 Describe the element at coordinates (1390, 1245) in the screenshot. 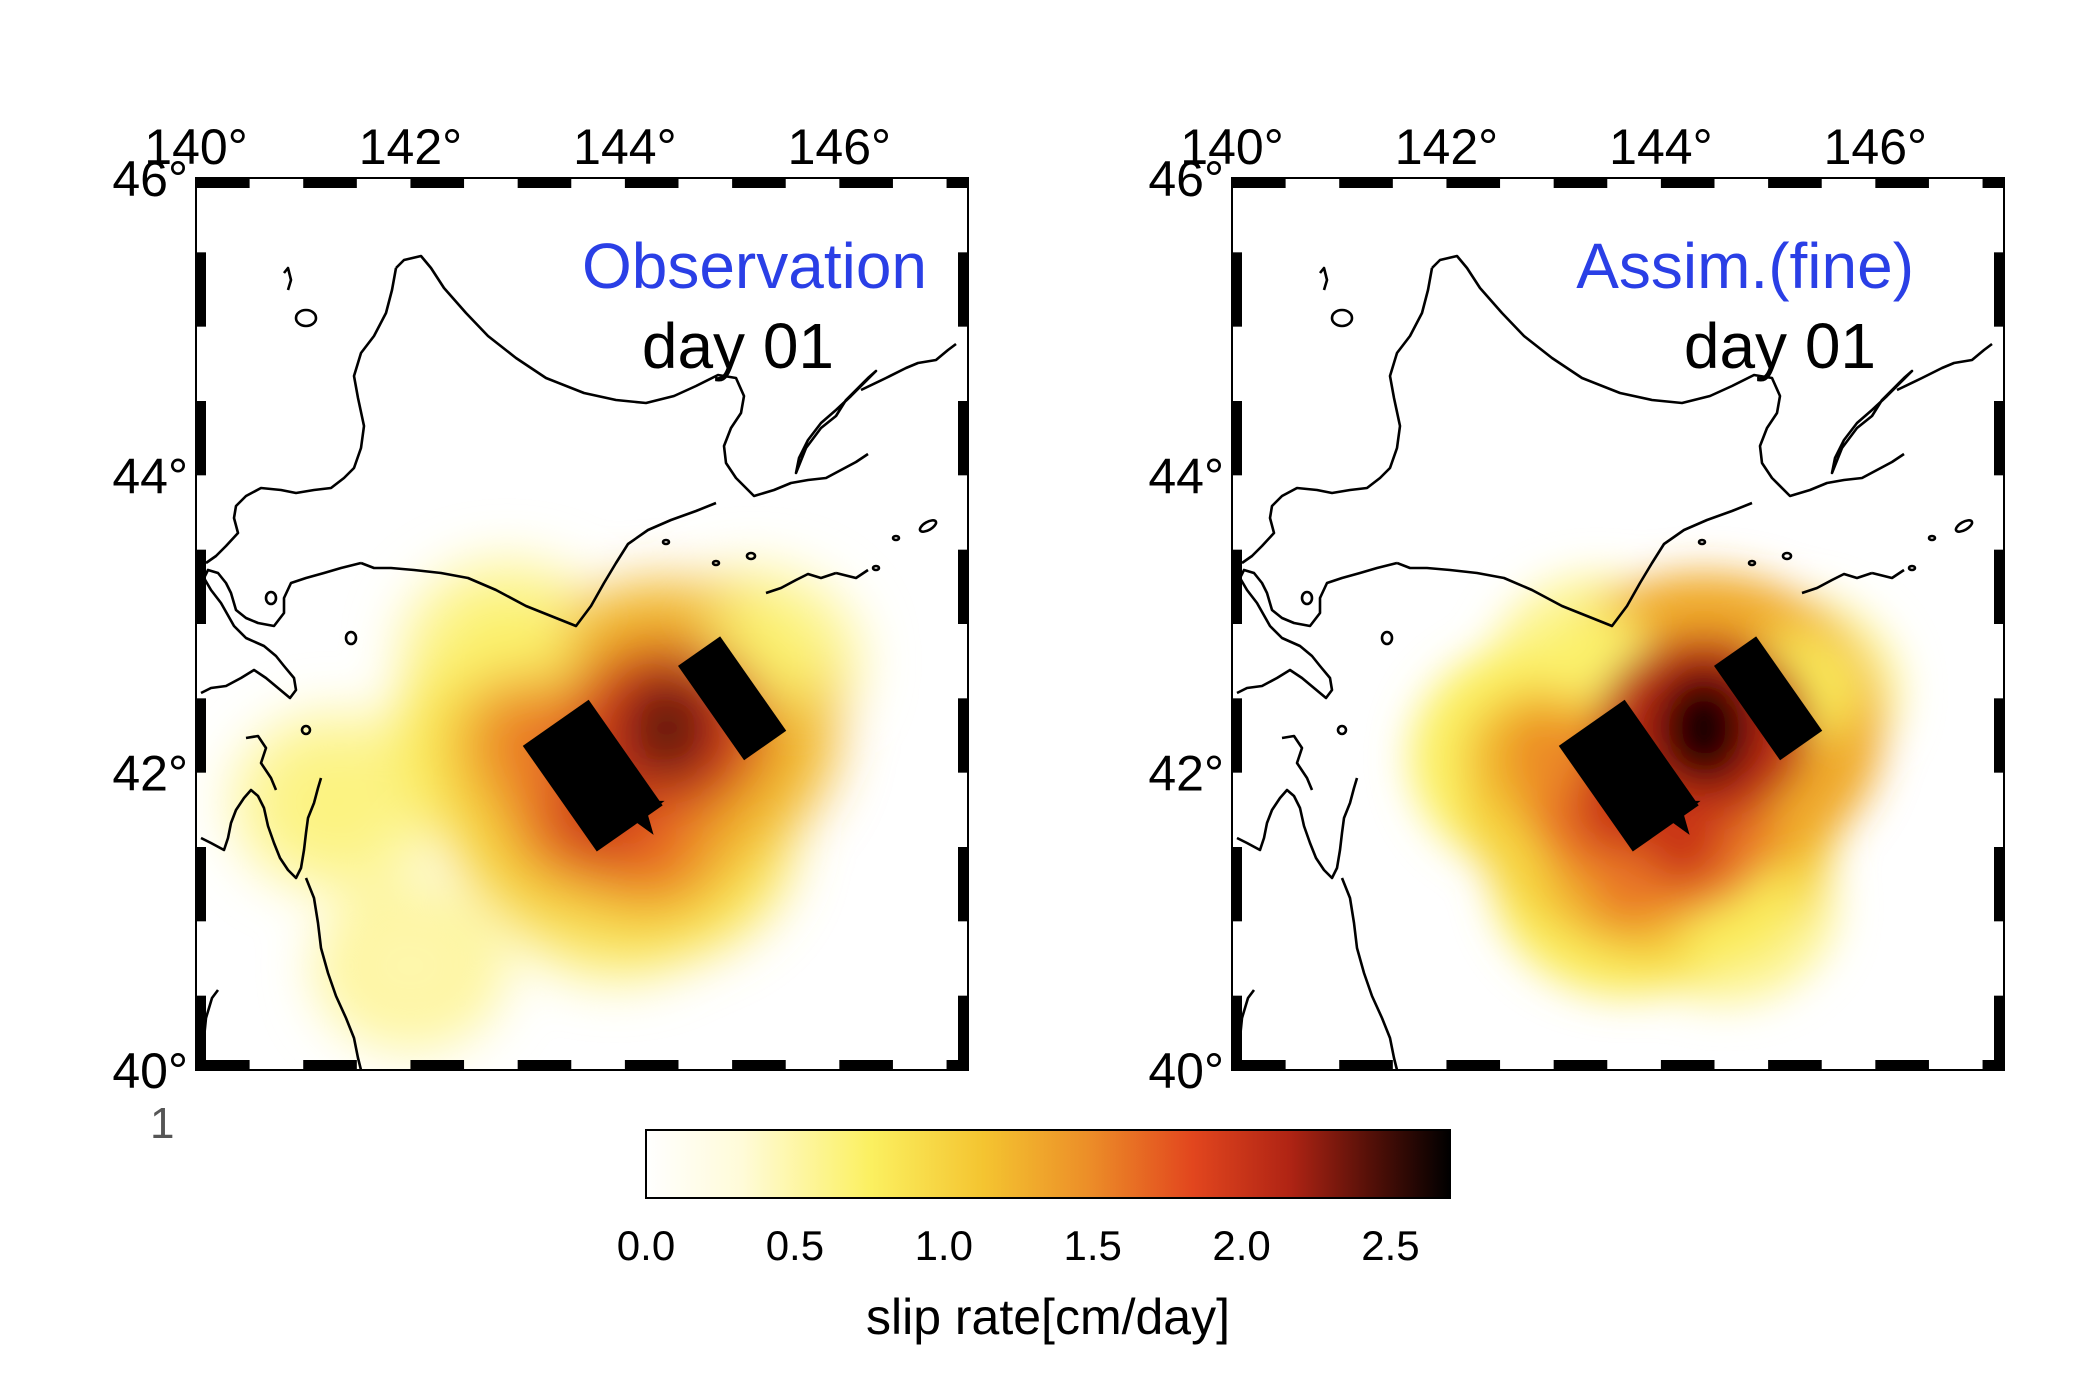

I see `colorbar-tick: 2.5` at that location.